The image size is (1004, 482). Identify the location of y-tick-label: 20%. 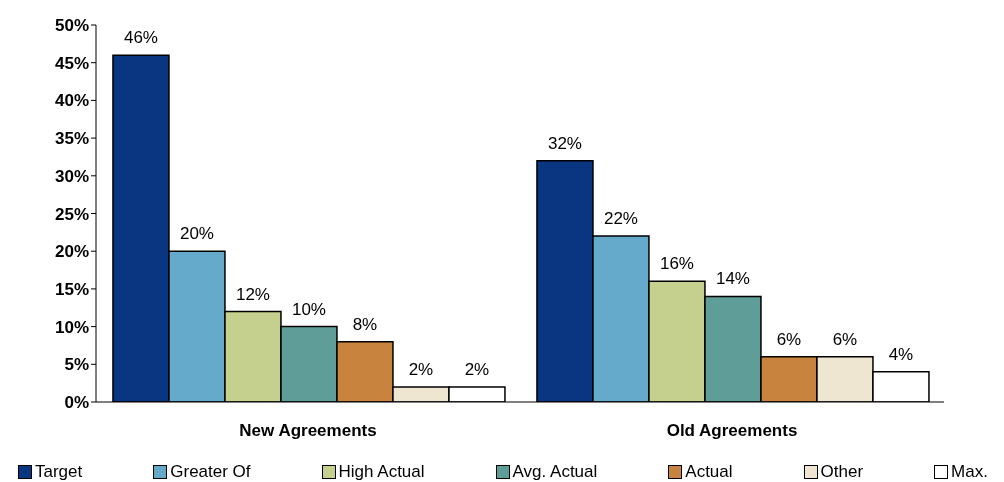
(71, 252).